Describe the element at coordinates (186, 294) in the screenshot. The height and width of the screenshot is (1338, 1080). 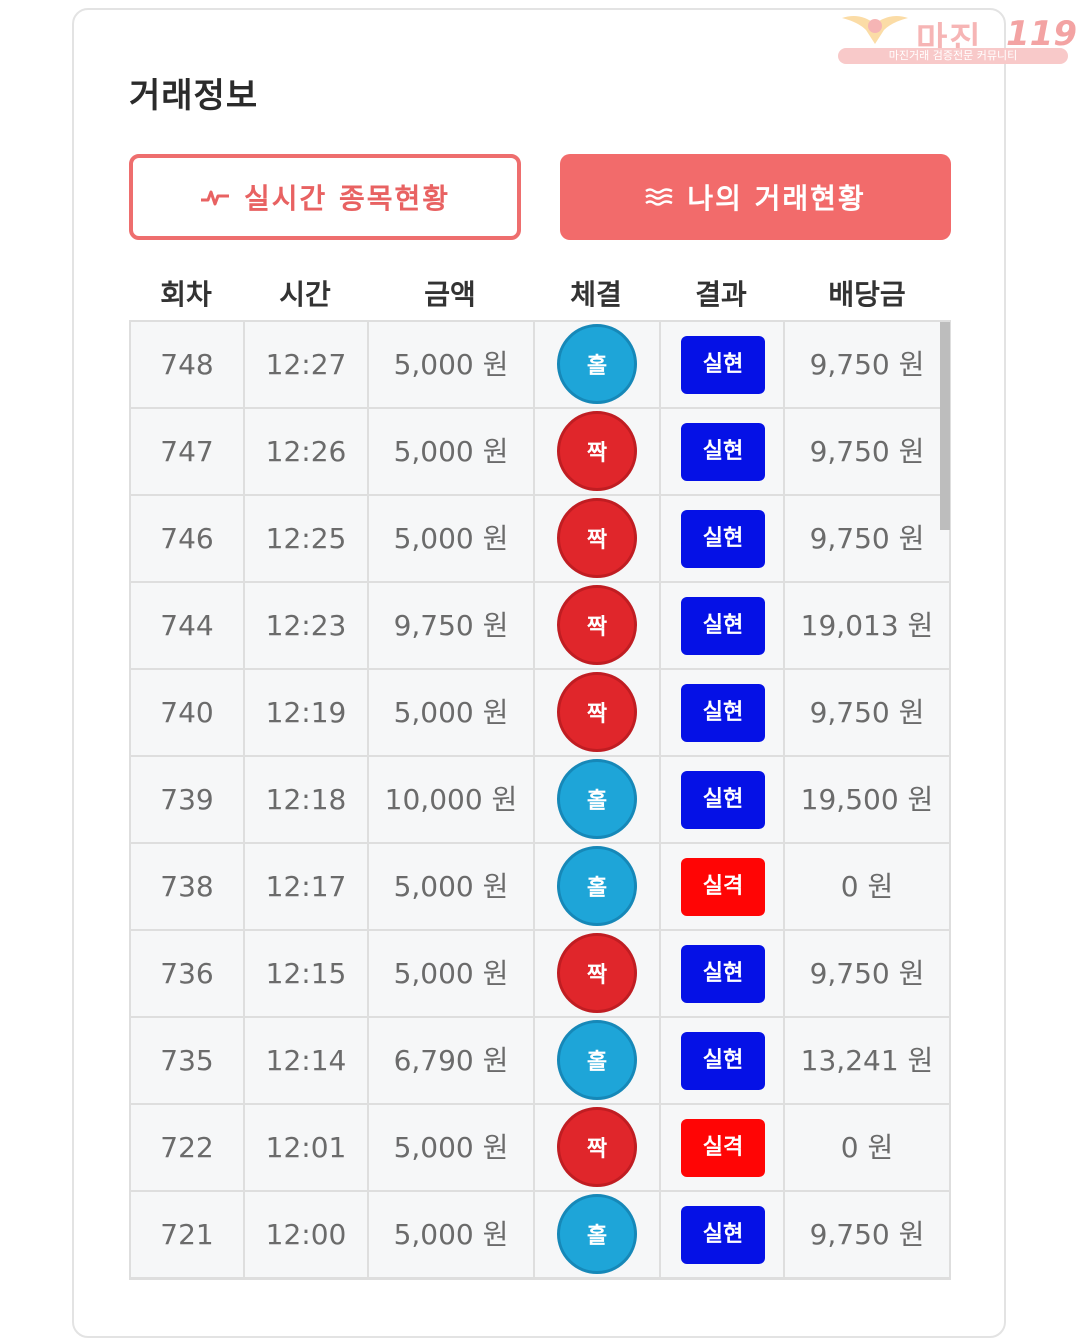
I see `column-header-round: 회차` at that location.